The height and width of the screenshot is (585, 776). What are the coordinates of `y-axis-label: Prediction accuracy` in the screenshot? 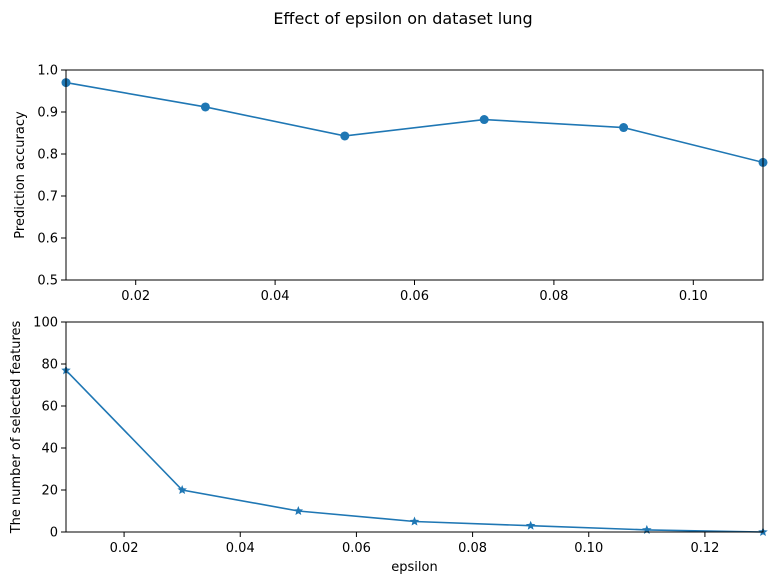 It's located at (20, 175).